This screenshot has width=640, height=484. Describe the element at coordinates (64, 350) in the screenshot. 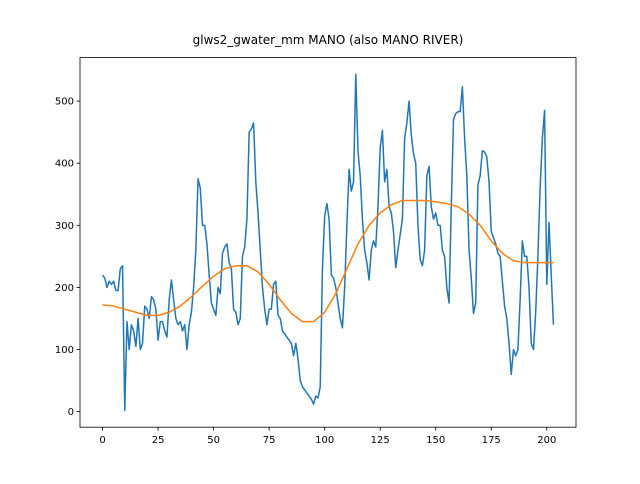

I see `y-tick-label: 100` at that location.